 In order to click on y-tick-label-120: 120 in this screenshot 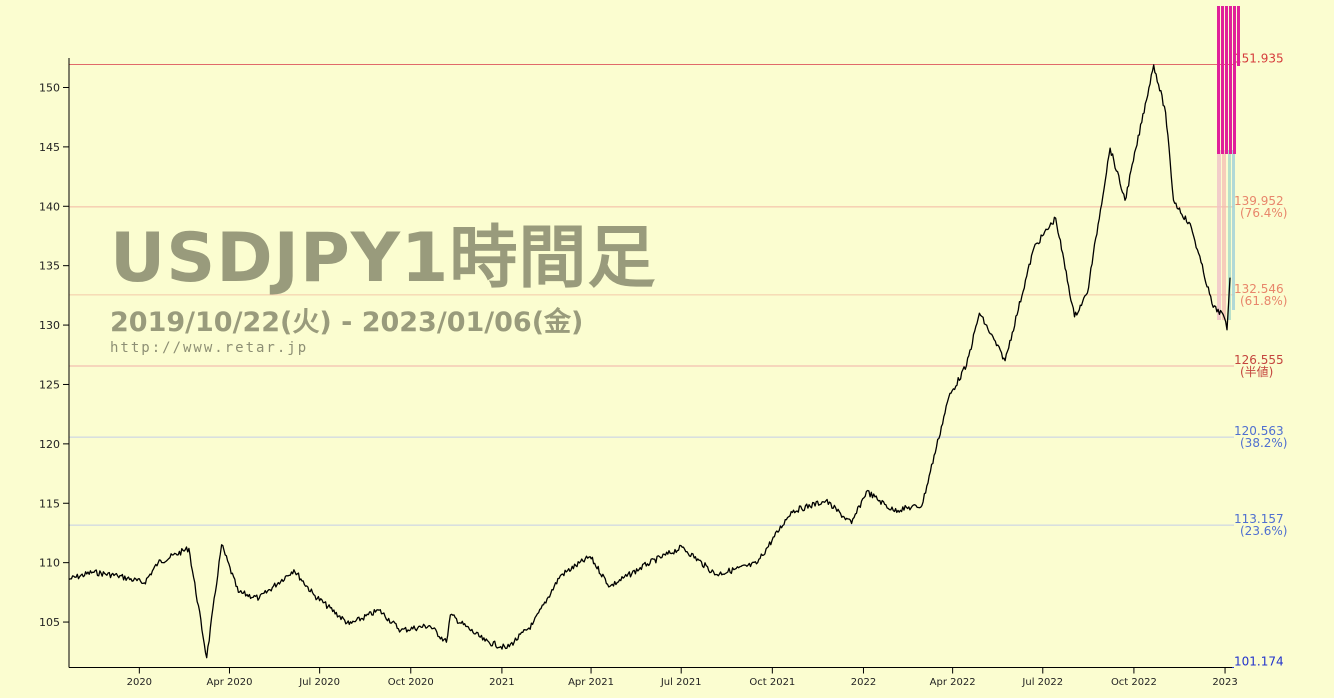, I will do `click(49, 444)`.